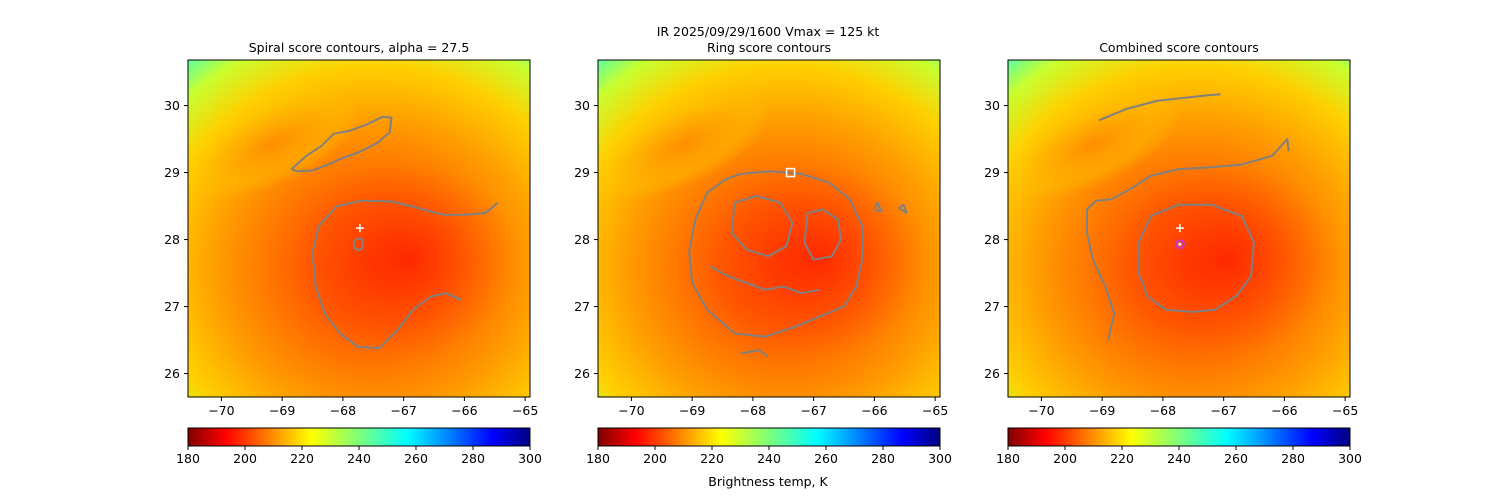  I want to click on figure-suptitle: IR 2025/09/29/1600 Vmax = 125 kt, so click(768, 31).